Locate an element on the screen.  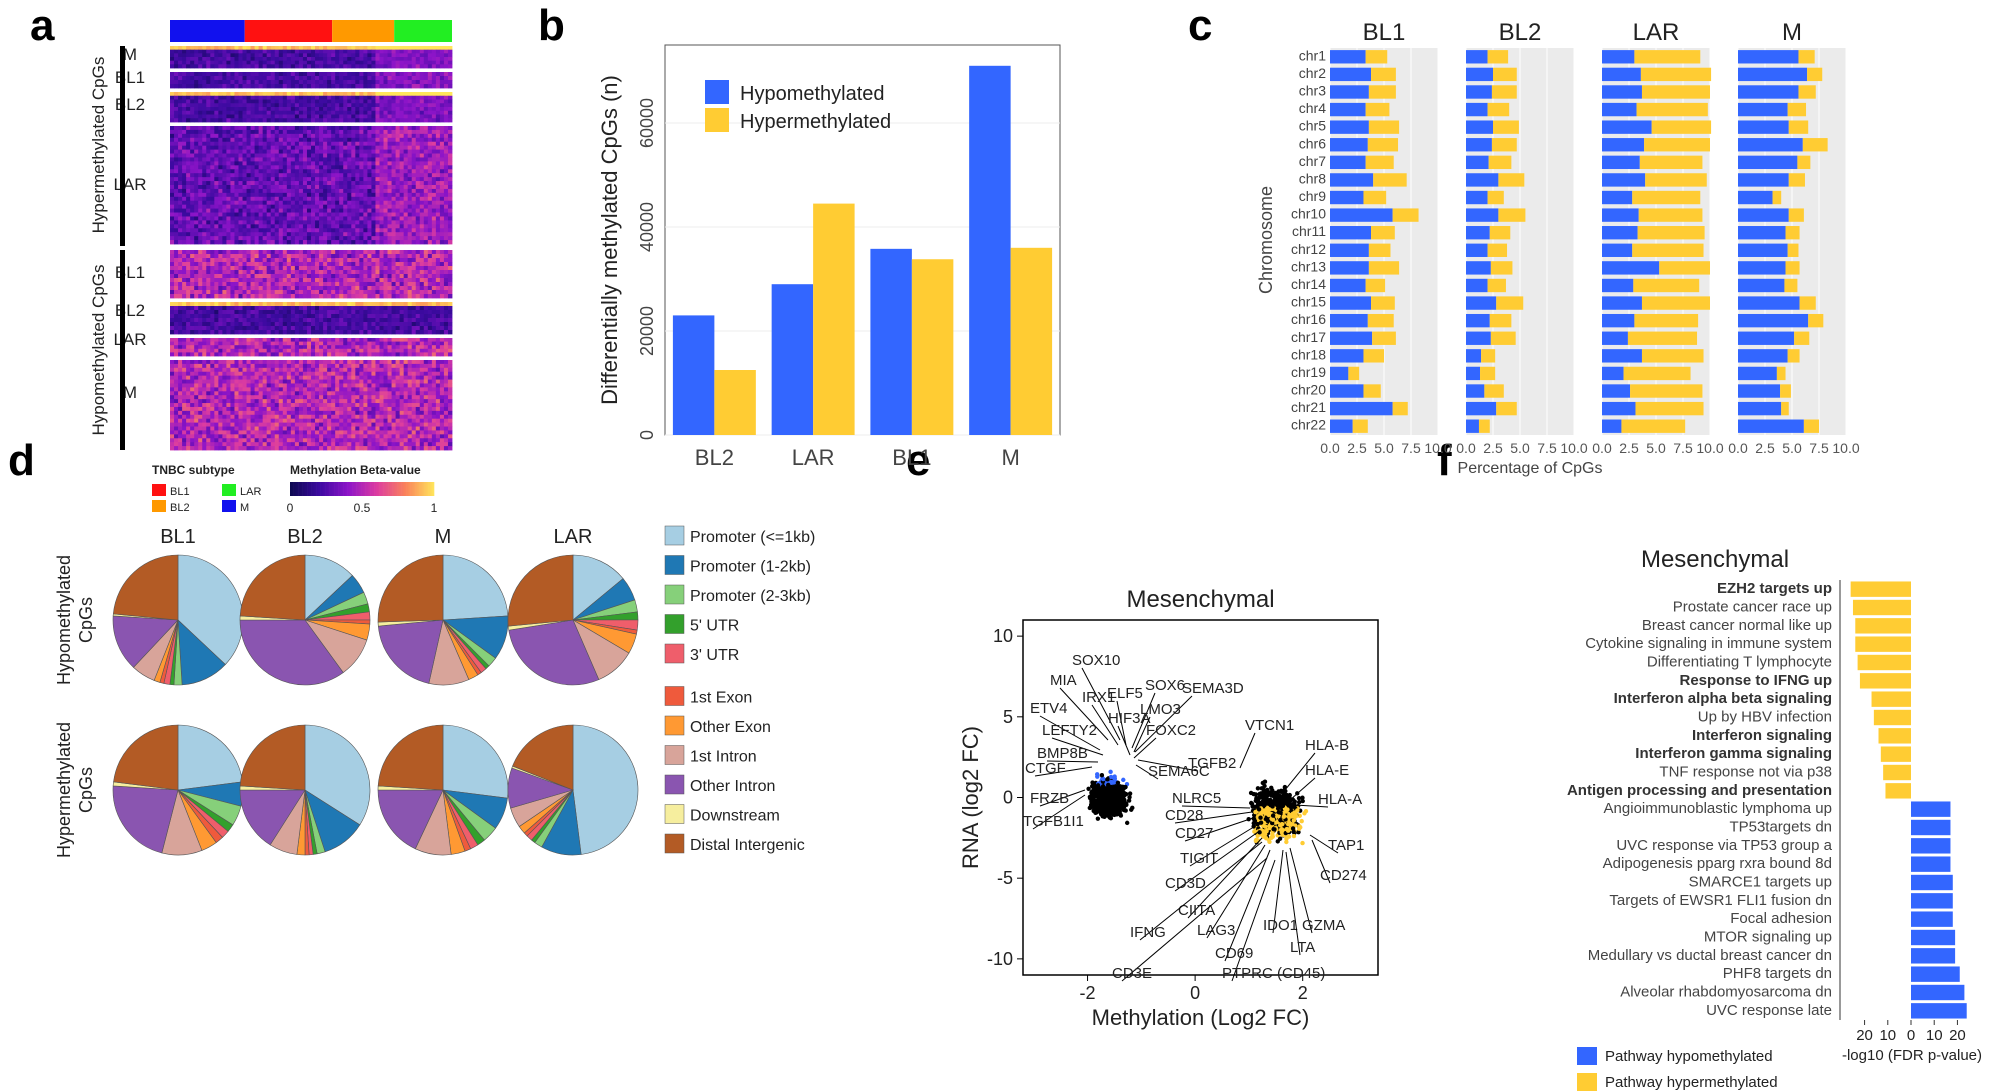
heatmap-block is located at coordinates (311, 274).